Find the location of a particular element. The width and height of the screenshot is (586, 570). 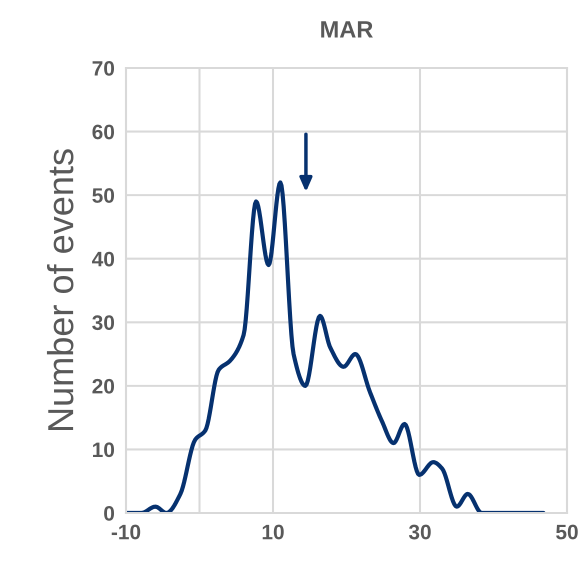

y-tick-label: 0 is located at coordinates (109, 513).